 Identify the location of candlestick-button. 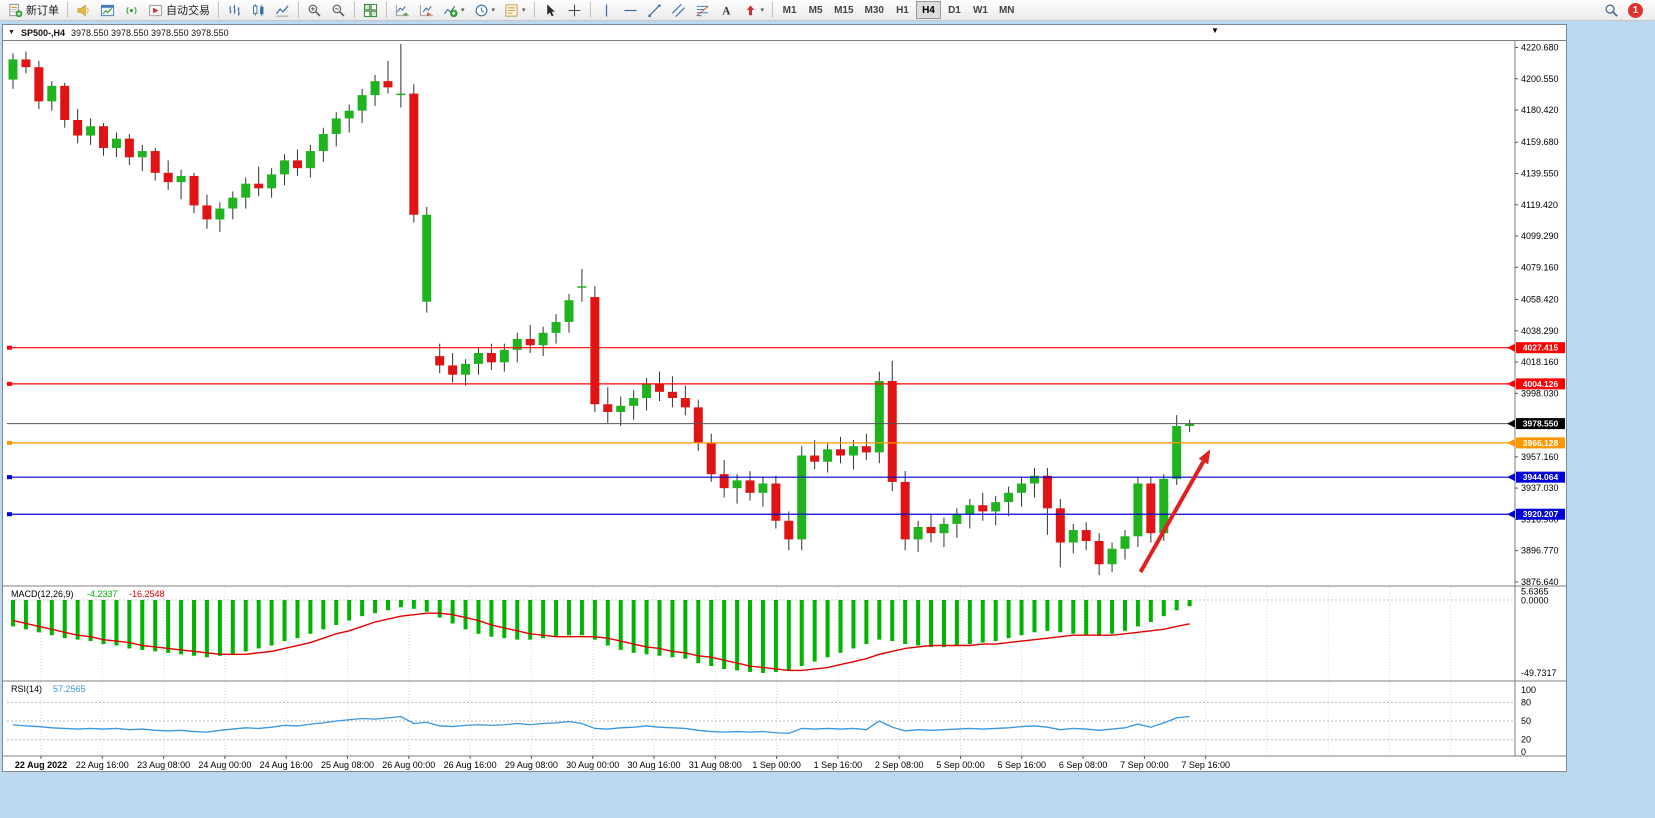
(258, 10).